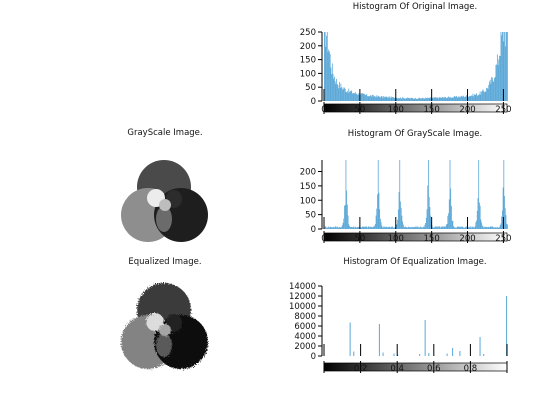 Image resolution: width=560 pixels, height=420 pixels. What do you see at coordinates (415, 367) in the screenshot?
I see `colorbar` at bounding box center [415, 367].